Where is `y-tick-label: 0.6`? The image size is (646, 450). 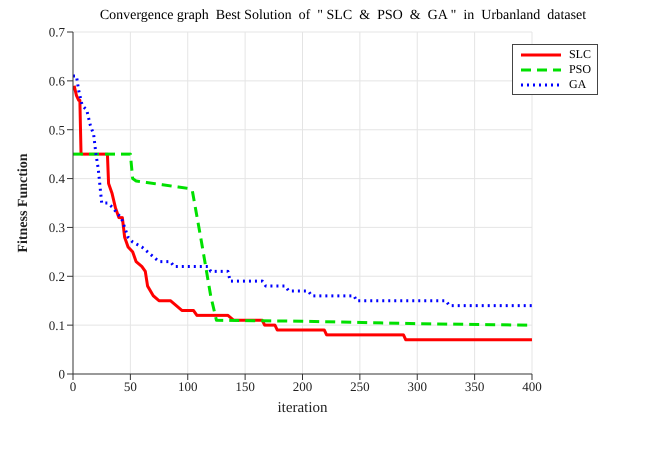
y-tick-label: 0.6 is located at coordinates (57, 80).